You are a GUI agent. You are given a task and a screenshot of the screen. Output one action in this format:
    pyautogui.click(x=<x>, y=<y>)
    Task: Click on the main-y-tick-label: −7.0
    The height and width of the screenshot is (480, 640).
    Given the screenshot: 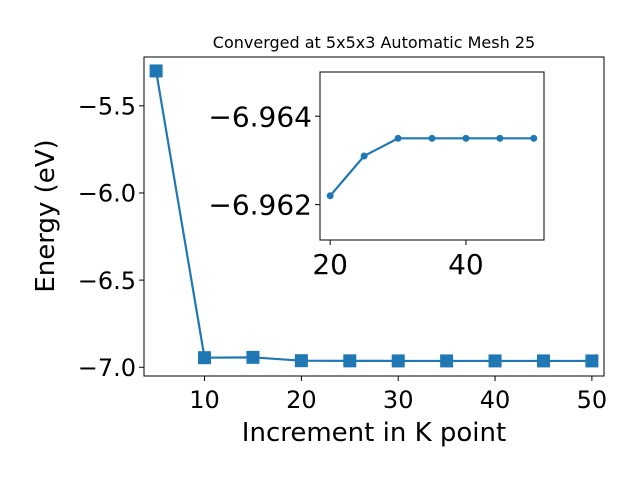 What is the action you would take?
    pyautogui.click(x=107, y=368)
    